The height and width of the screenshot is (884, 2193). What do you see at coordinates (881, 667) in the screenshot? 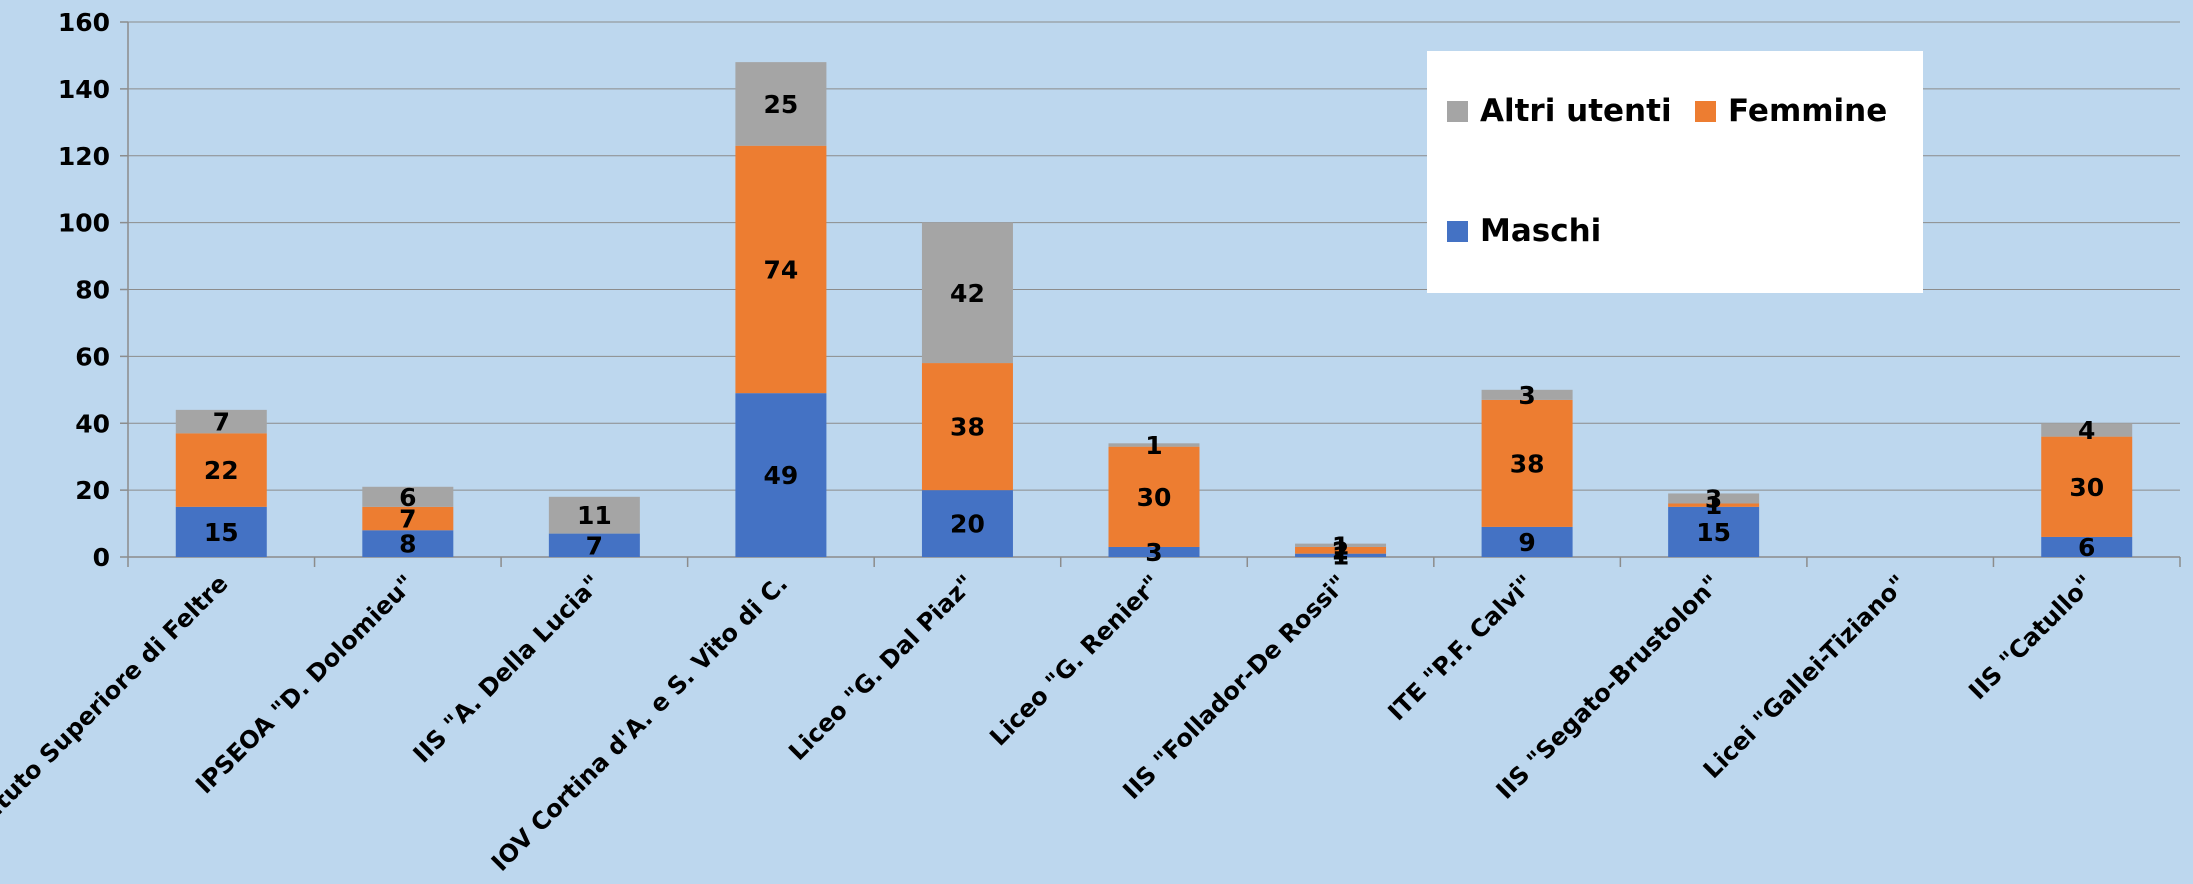
I see `x-tick-label: Liceo "G. Dal Piaz"` at bounding box center [881, 667].